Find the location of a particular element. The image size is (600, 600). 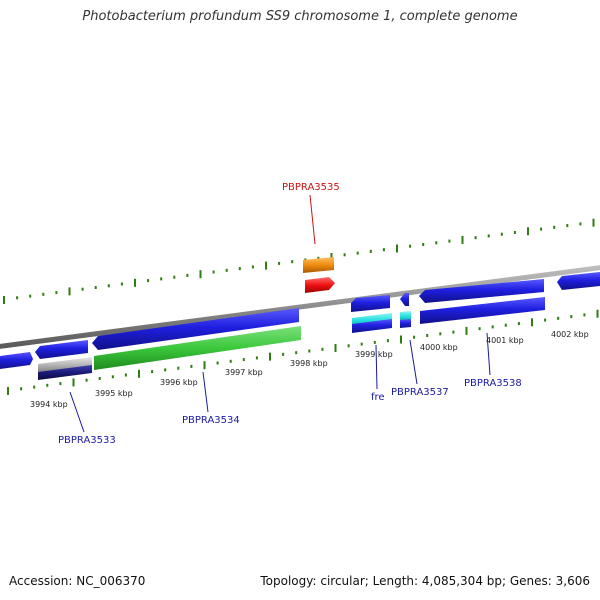

callout-line-pbpra3537 is located at coordinates (413, 362).